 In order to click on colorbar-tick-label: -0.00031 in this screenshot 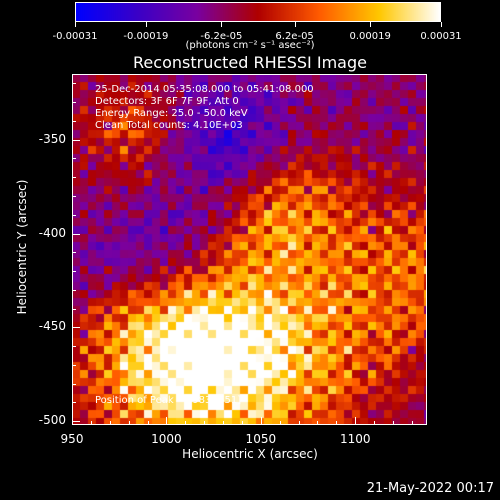, I will do `click(75, 36)`.